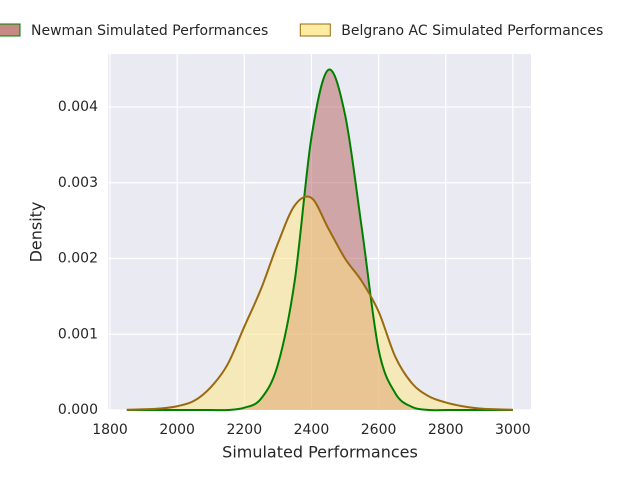 The image size is (640, 480). What do you see at coordinates (312, 430) in the screenshot?
I see `x-tick-label: 2400` at bounding box center [312, 430].